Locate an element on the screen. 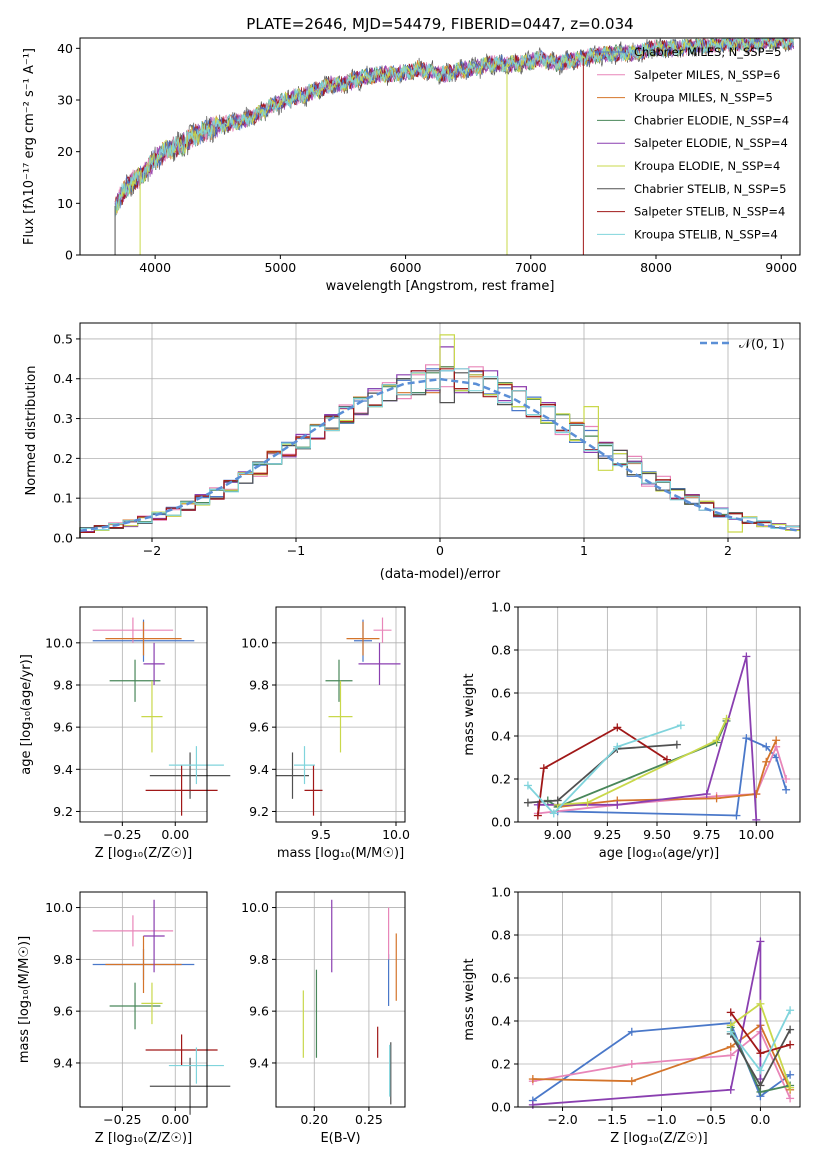  spectrum-legend-label: Kroupa ELODIE, N_SSP=4 is located at coordinates (707, 166).